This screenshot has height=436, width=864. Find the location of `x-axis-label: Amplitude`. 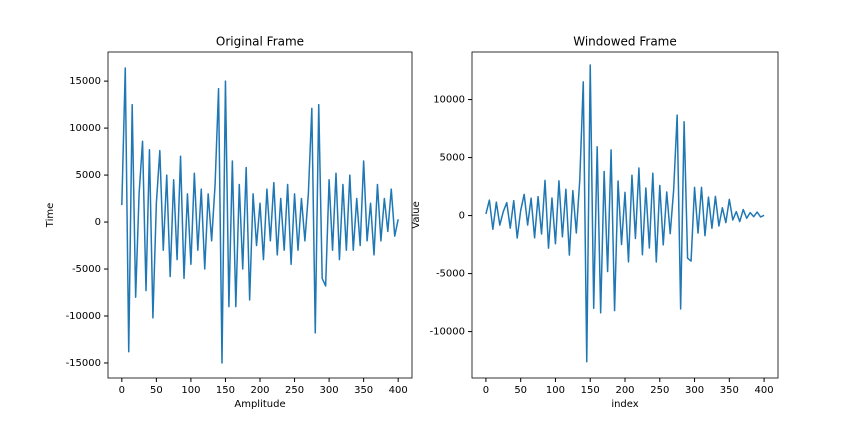

x-axis-label: Amplitude is located at coordinates (259, 404).